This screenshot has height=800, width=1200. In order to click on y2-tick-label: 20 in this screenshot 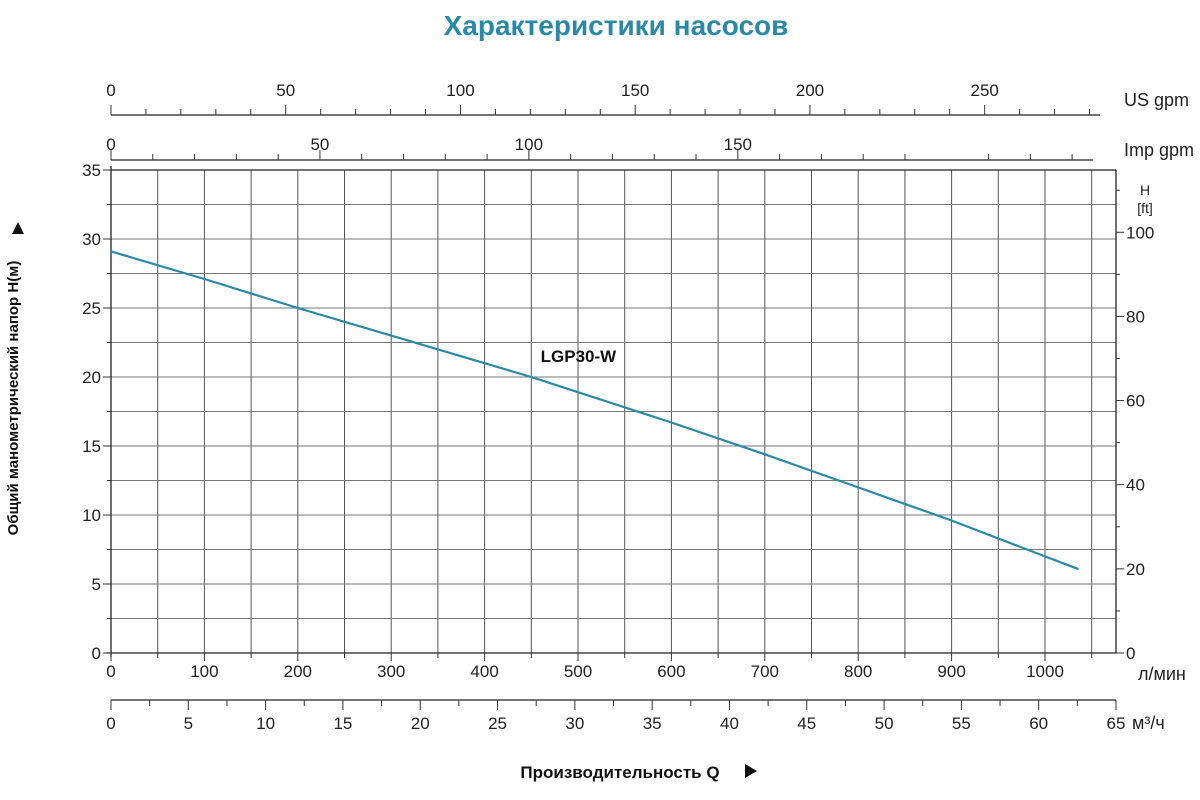, I will do `click(1135, 569)`.